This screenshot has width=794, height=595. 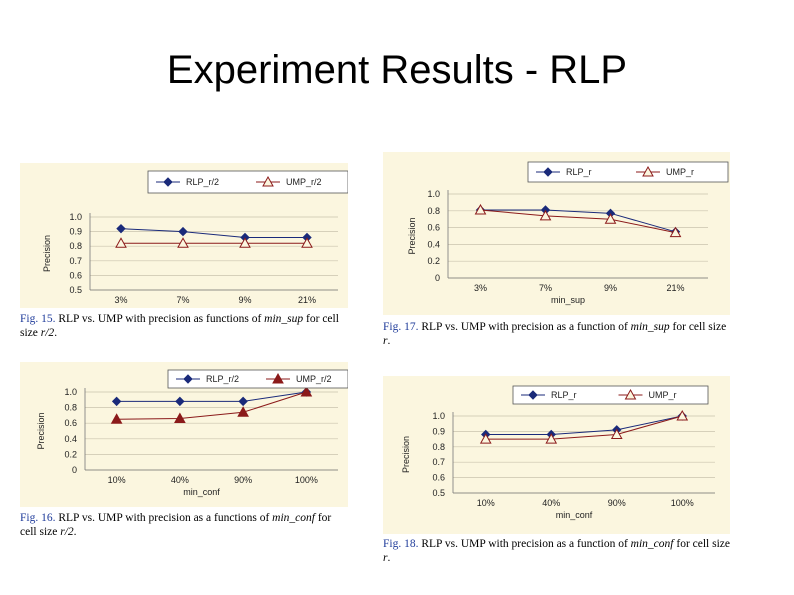 What do you see at coordinates (401, 327) in the screenshot?
I see `caption-figure-number: Fig. 17.` at bounding box center [401, 327].